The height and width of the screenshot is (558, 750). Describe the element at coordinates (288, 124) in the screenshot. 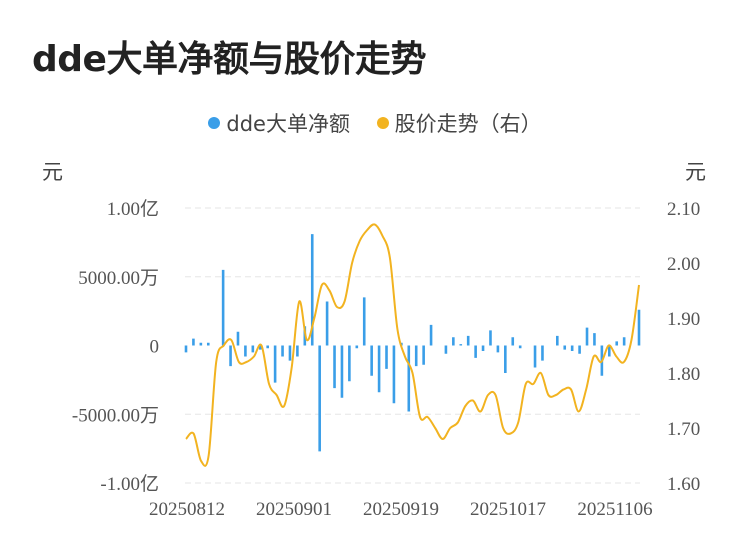

I see `legend-label-dde: dde大单净额` at that location.